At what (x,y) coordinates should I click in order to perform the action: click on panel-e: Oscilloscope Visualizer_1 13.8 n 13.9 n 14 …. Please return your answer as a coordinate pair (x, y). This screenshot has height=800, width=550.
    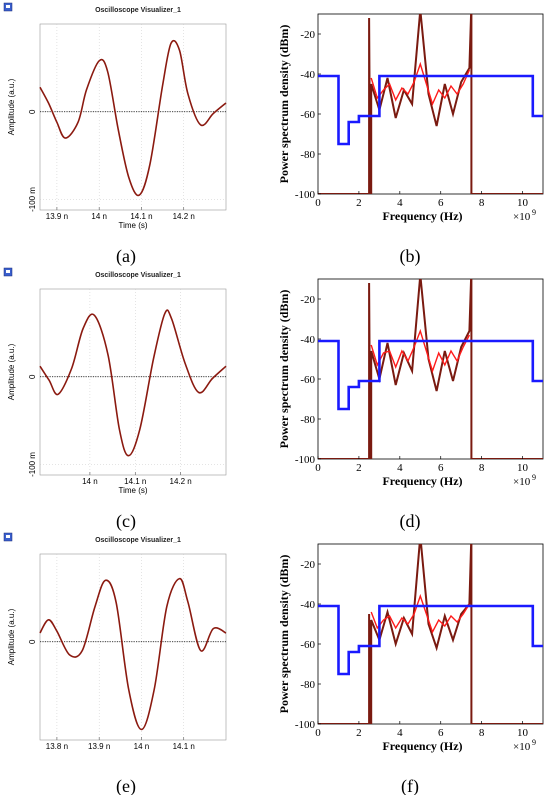
    Looking at the image, I should click on (115, 664).